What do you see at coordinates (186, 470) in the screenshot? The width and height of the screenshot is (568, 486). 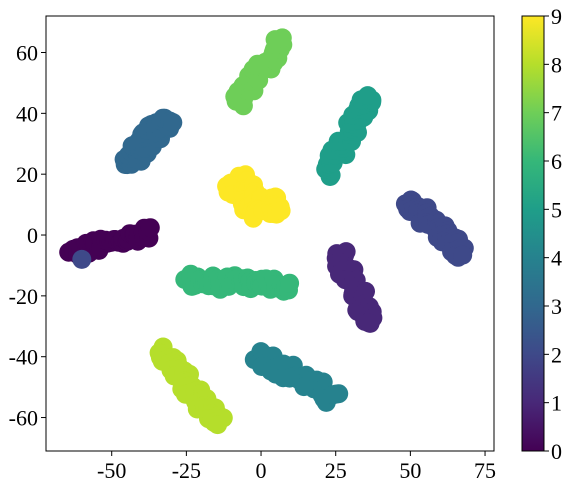 I see `x-tick-label: -25` at bounding box center [186, 470].